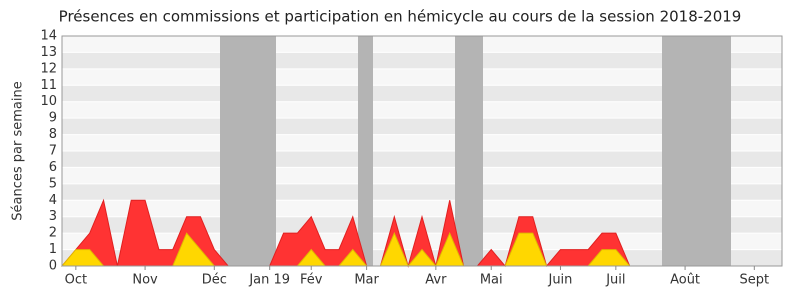  Describe the element at coordinates (436, 280) in the screenshot. I see `x-tick-label: Avr` at that location.